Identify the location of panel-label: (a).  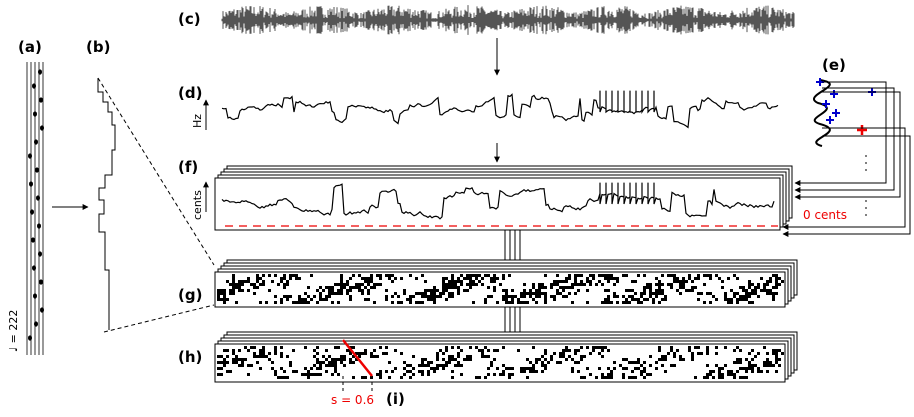
(30, 47).